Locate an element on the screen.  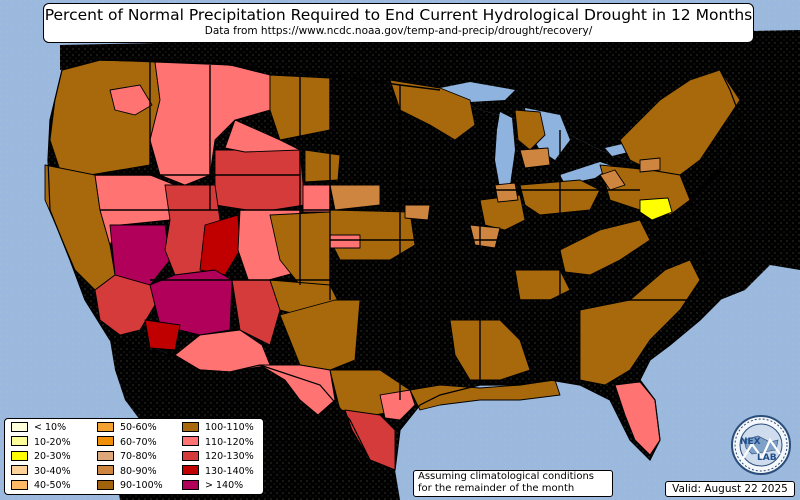
region-michigan is located at coordinates (530, 130).